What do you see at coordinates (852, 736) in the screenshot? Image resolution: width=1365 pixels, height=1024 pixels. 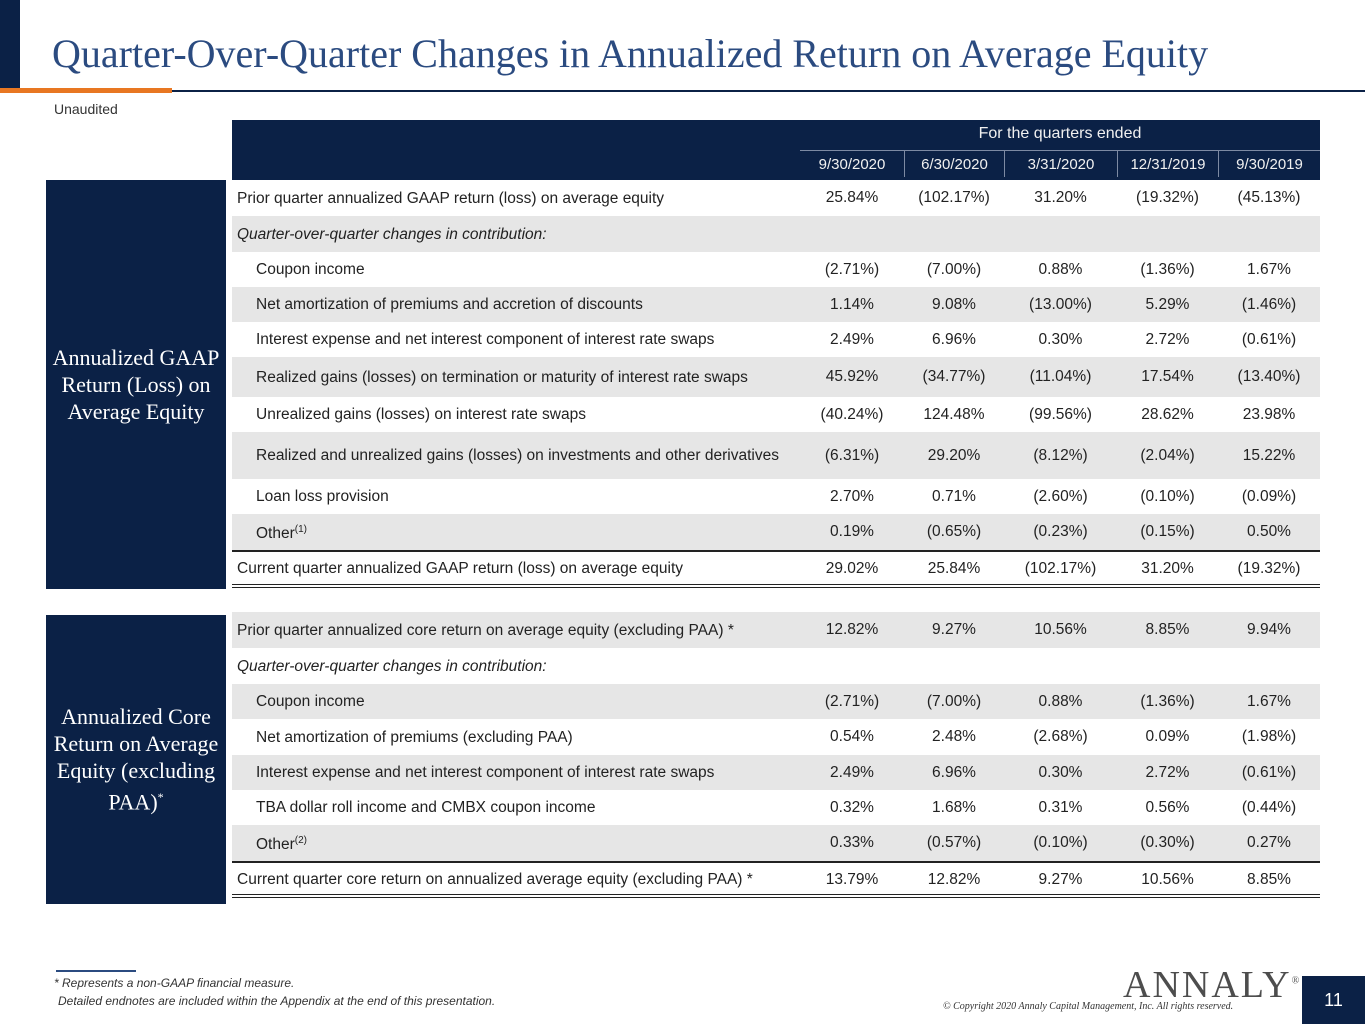 I see `row-value: 0.54%` at bounding box center [852, 736].